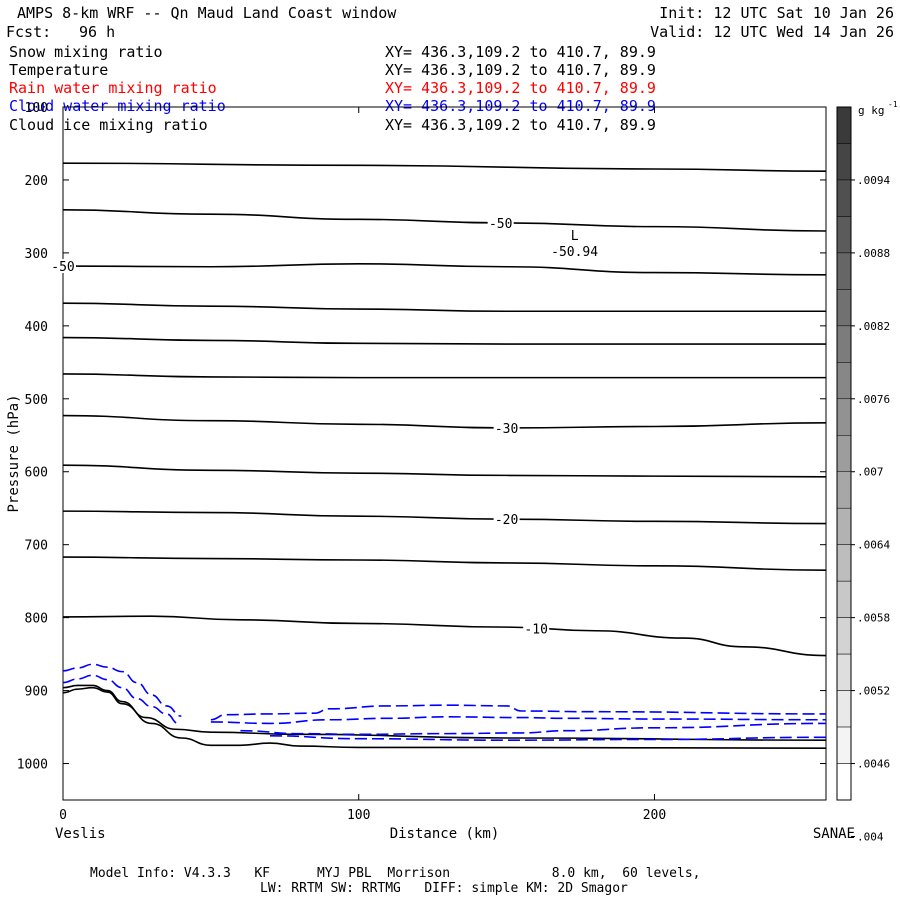 This screenshot has width=900, height=900. What do you see at coordinates (873, 618) in the screenshot?
I see `colorbar-label: .0058` at bounding box center [873, 618].